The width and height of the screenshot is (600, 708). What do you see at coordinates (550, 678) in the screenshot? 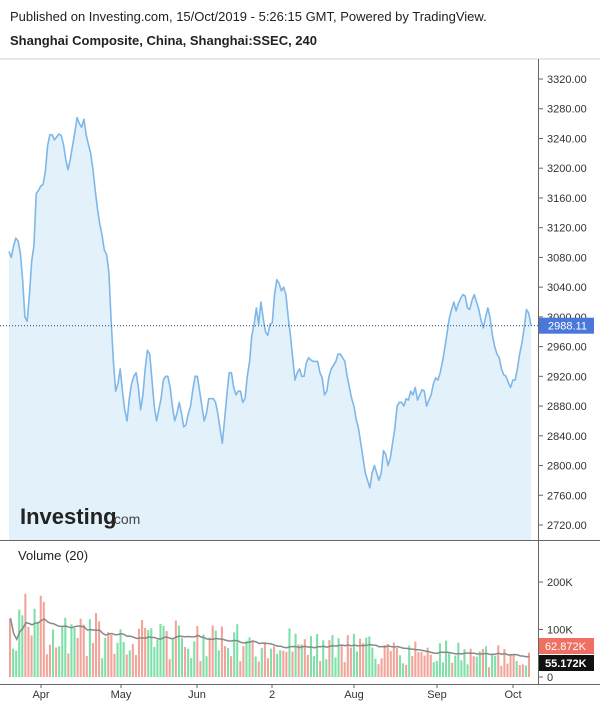
I see `volume-axis-label: 0` at bounding box center [550, 678].